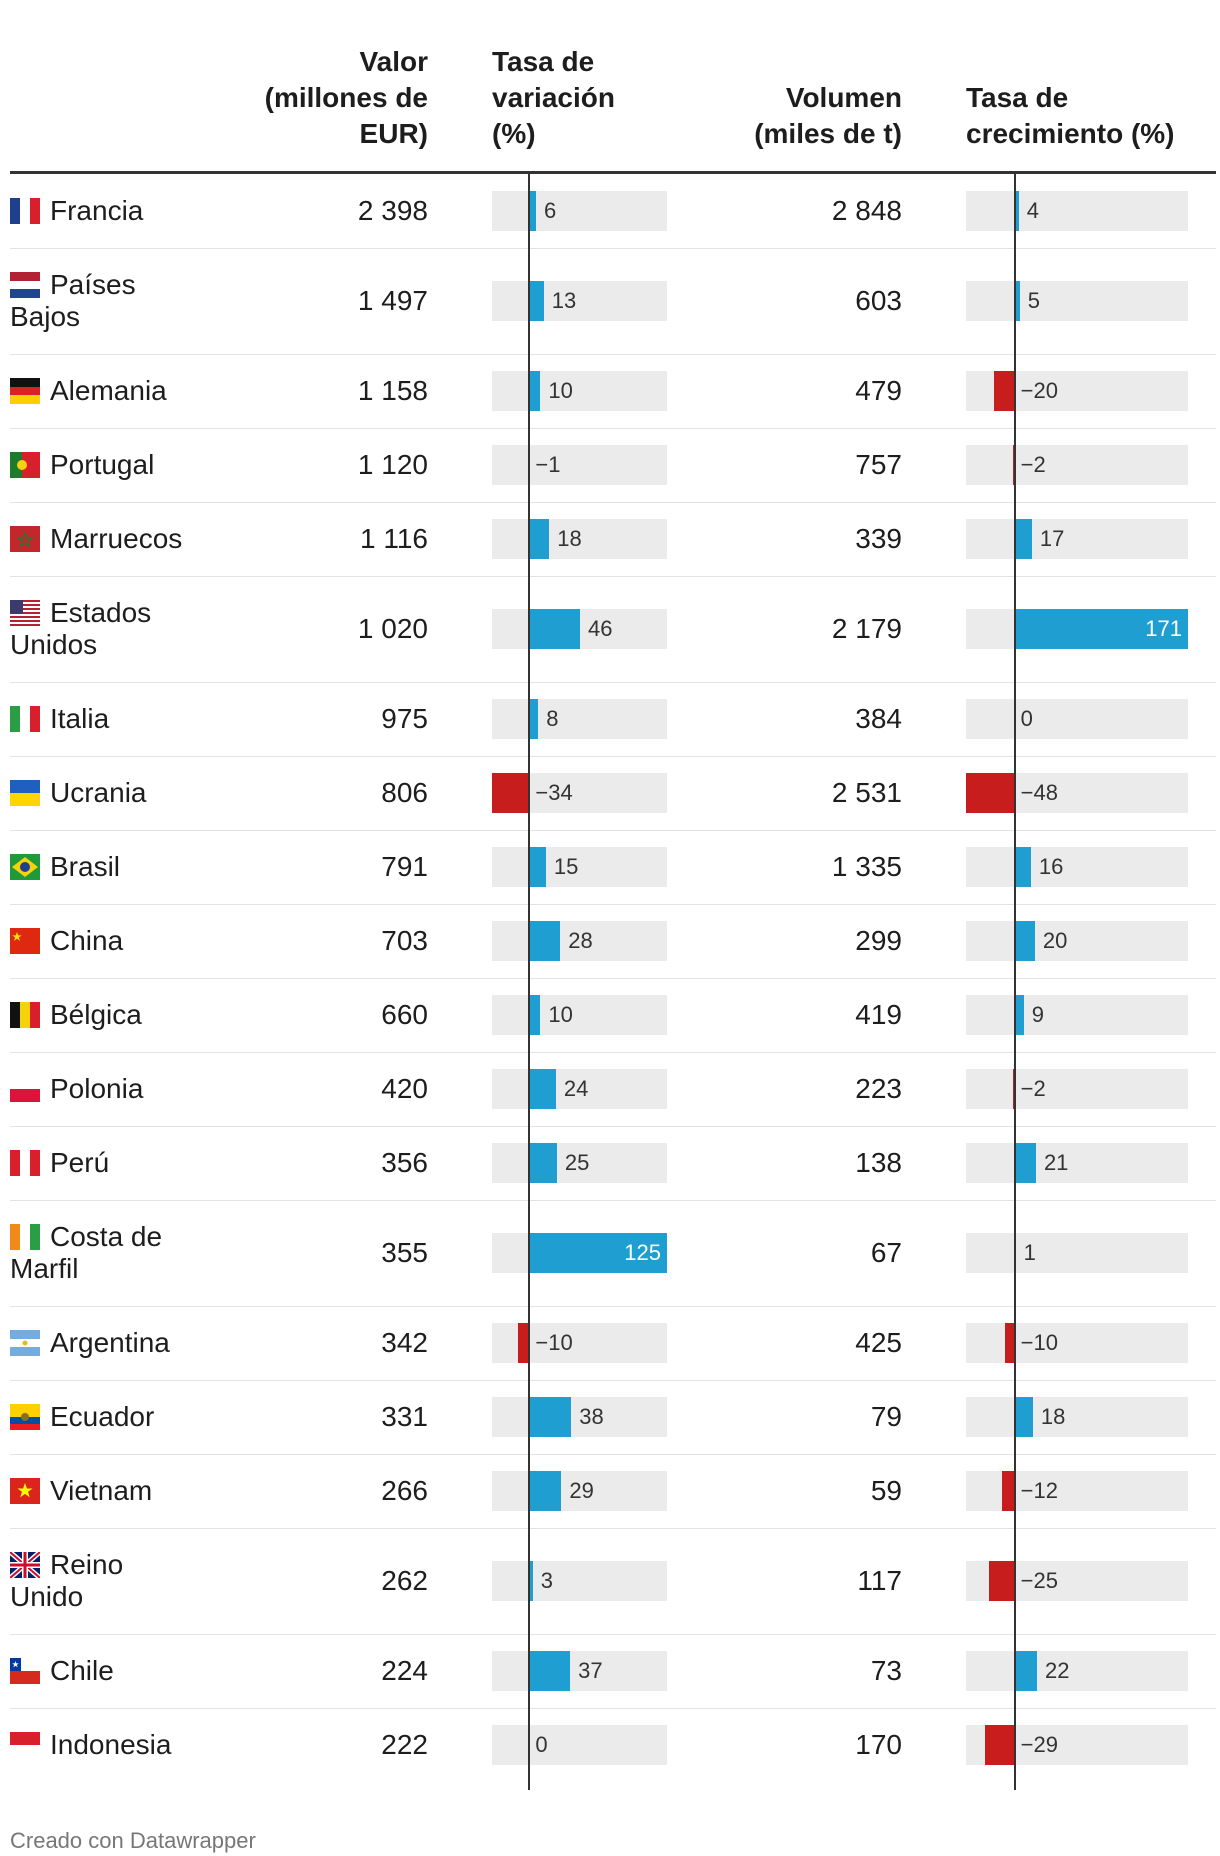 The height and width of the screenshot is (1856, 1220). I want to click on tasa-crecimiento-value-label: 20, so click(1055, 940).